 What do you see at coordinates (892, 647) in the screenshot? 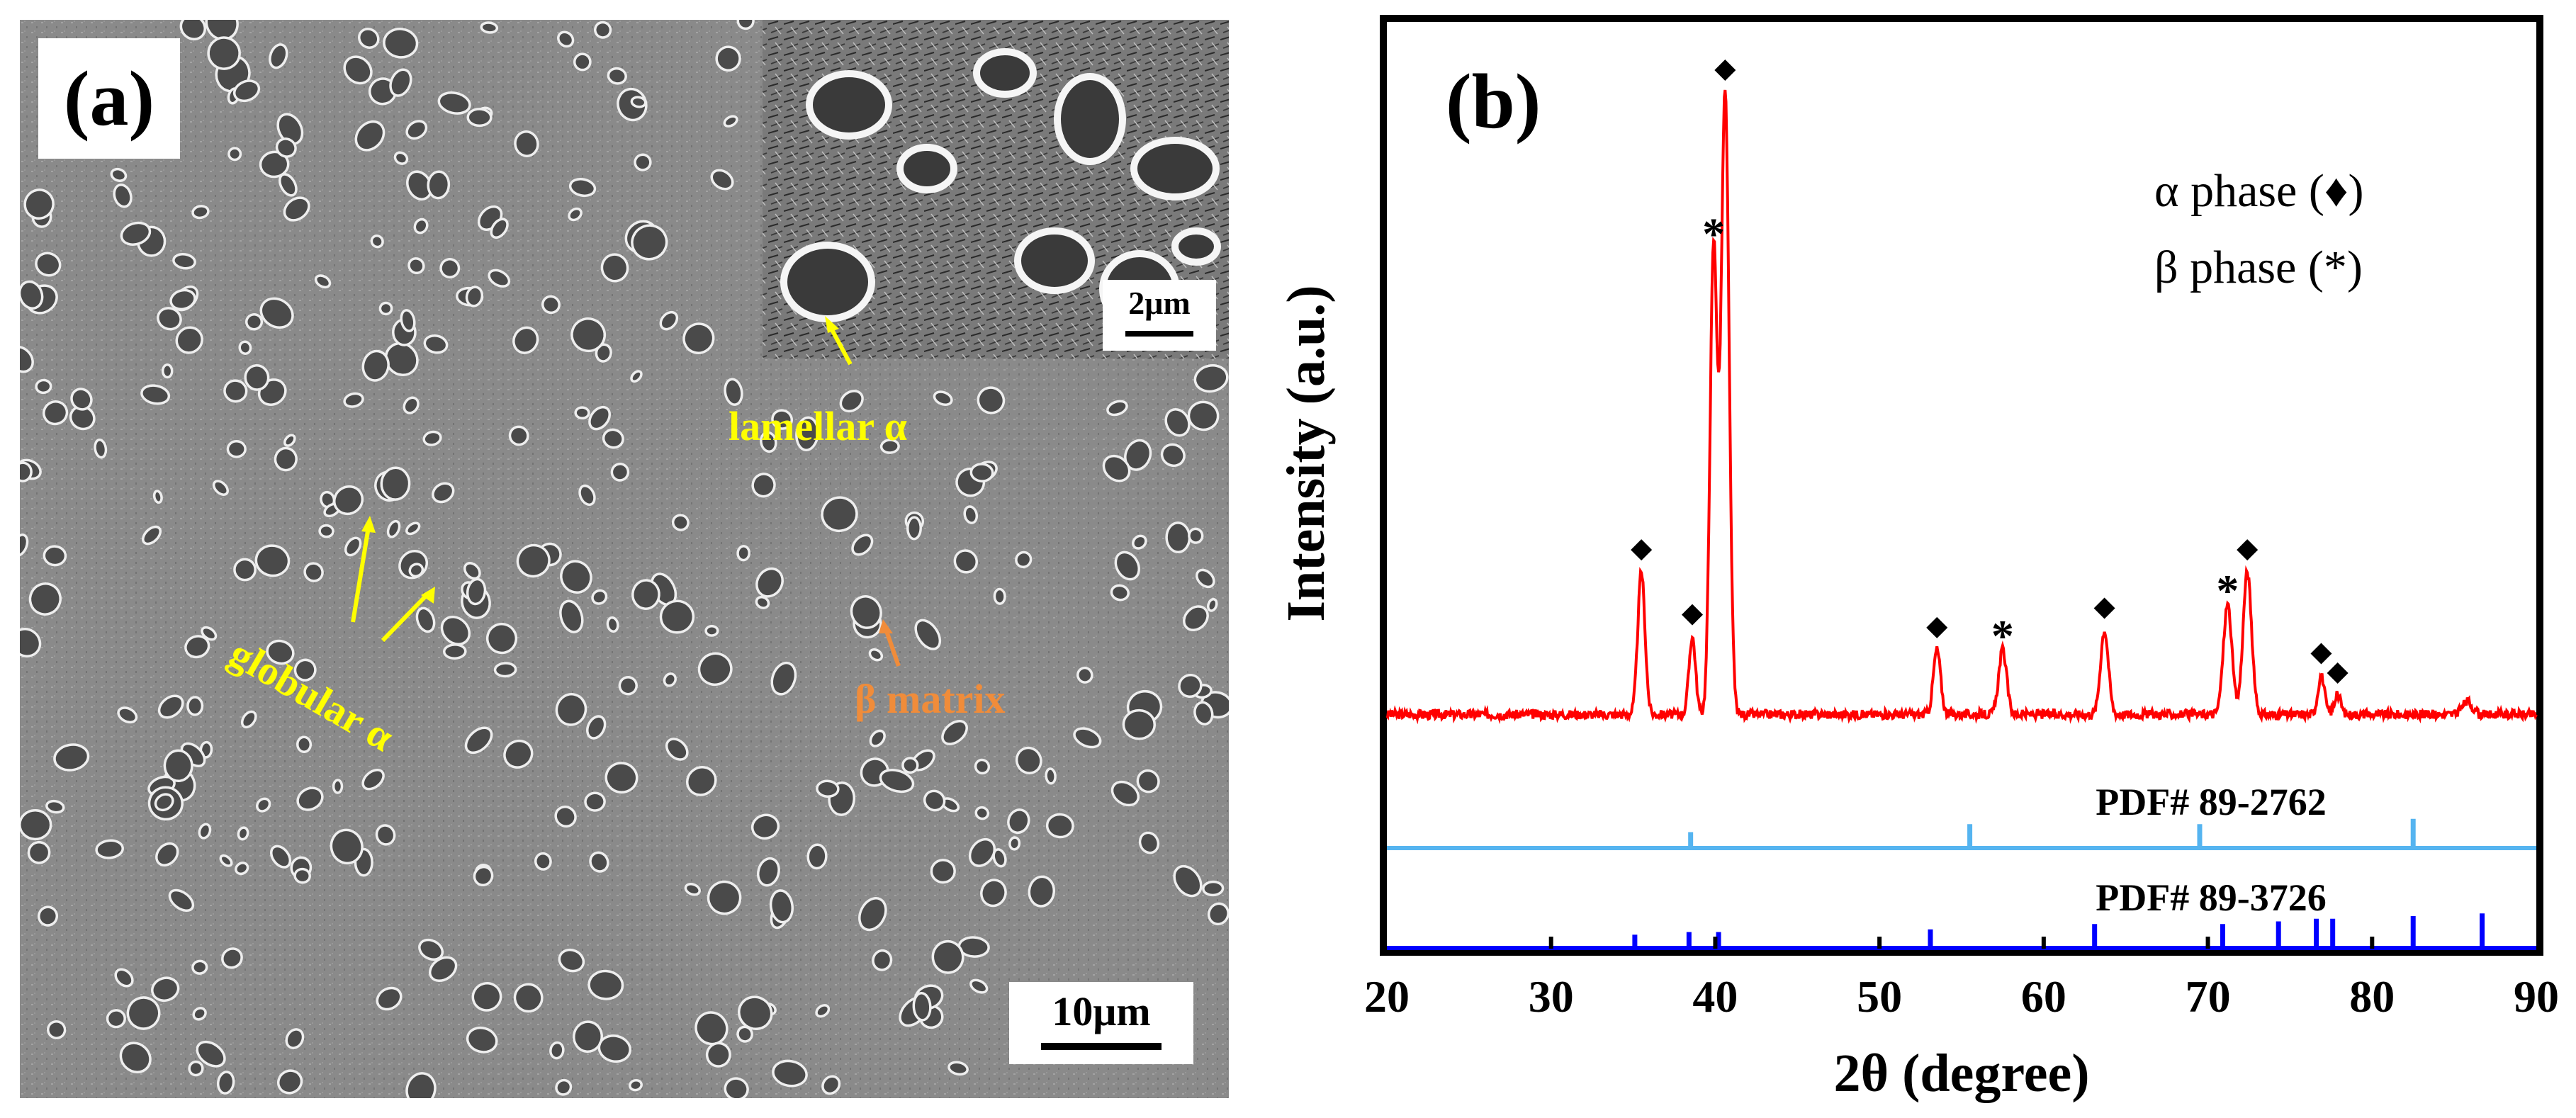
I see `beta-arrow` at bounding box center [892, 647].